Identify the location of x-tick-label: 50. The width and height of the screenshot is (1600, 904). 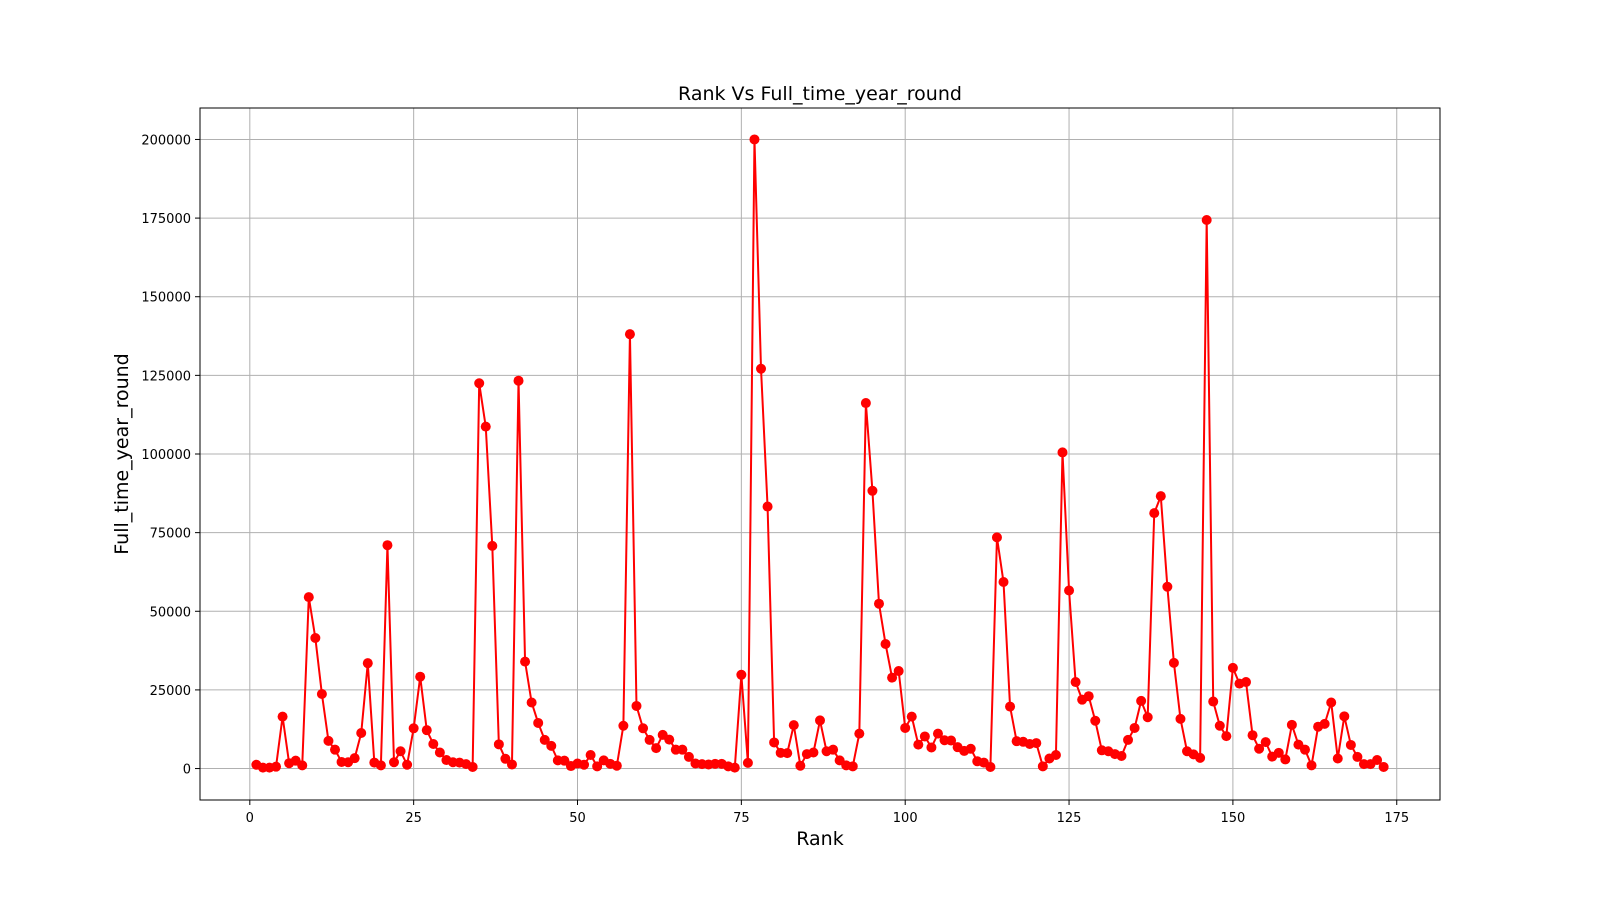
(577, 818).